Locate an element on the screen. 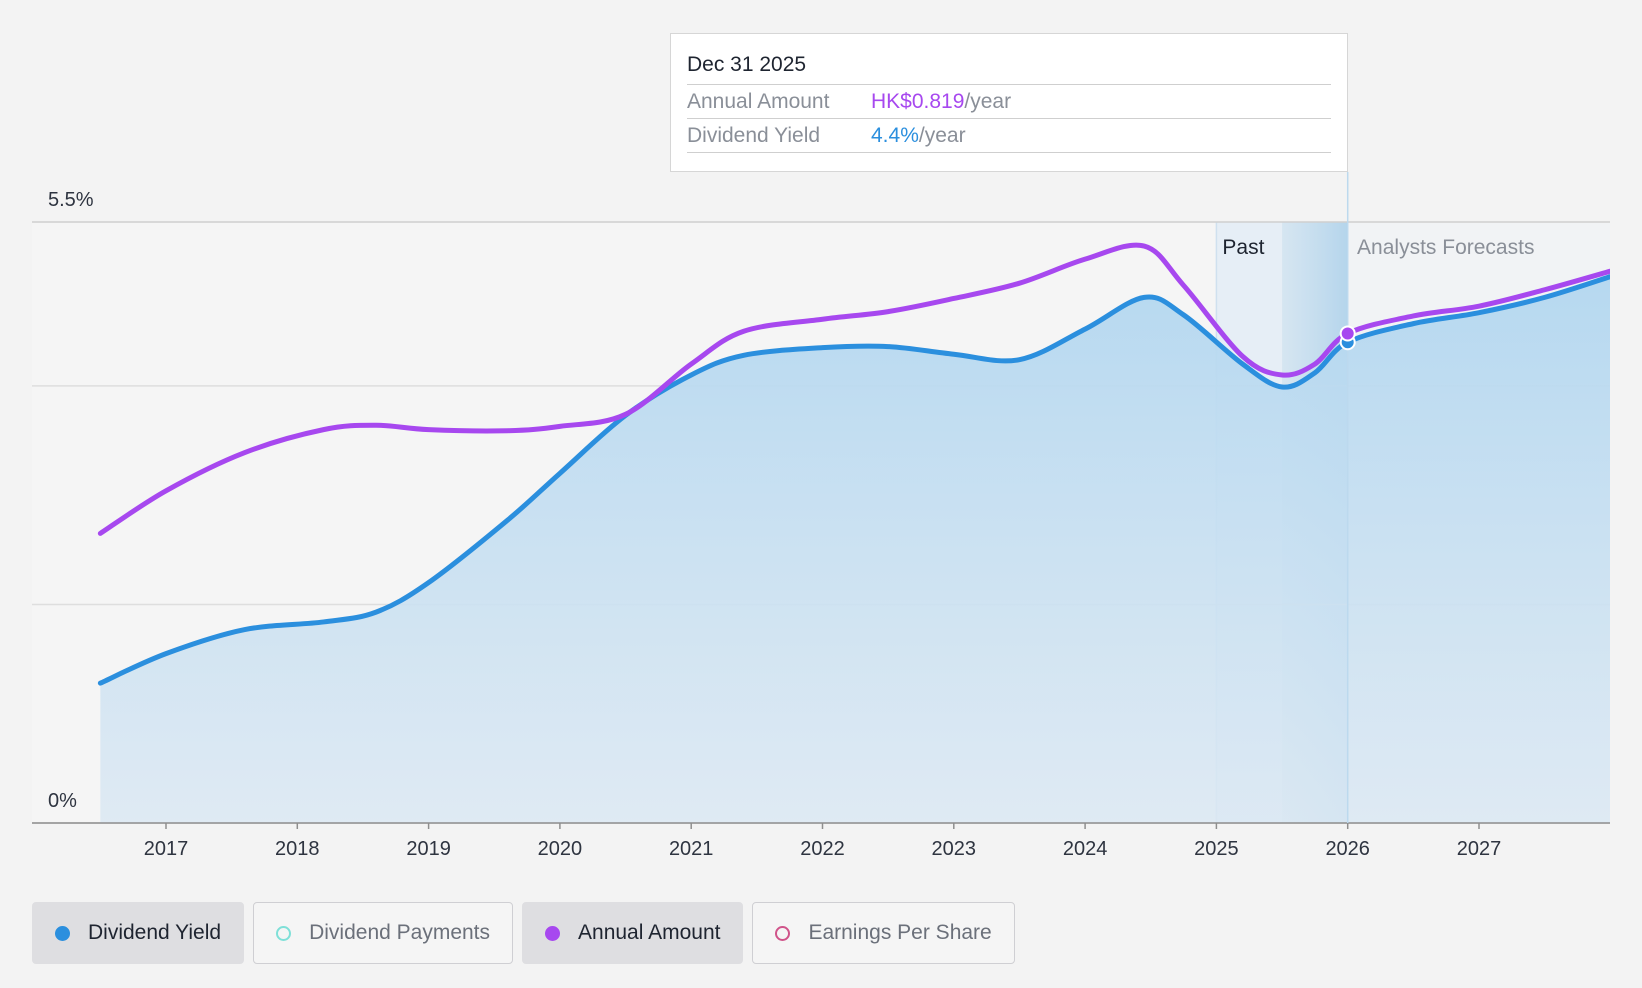 Image resolution: width=1642 pixels, height=988 pixels. legend-label: Earnings Per Share is located at coordinates (900, 932).